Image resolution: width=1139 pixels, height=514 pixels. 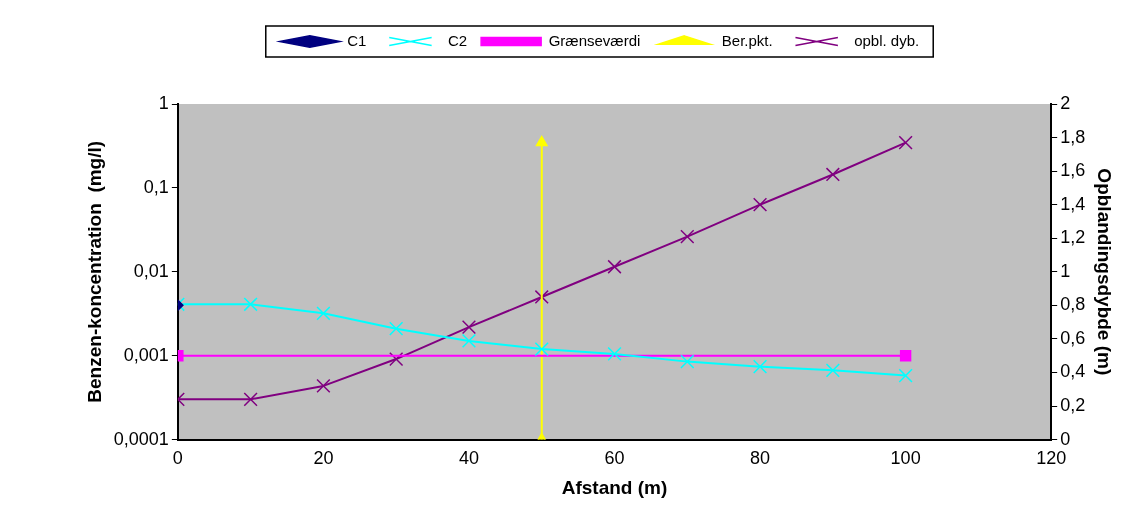 What do you see at coordinates (146, 354) in the screenshot?
I see `y-tick-label: 0,001` at bounding box center [146, 354].